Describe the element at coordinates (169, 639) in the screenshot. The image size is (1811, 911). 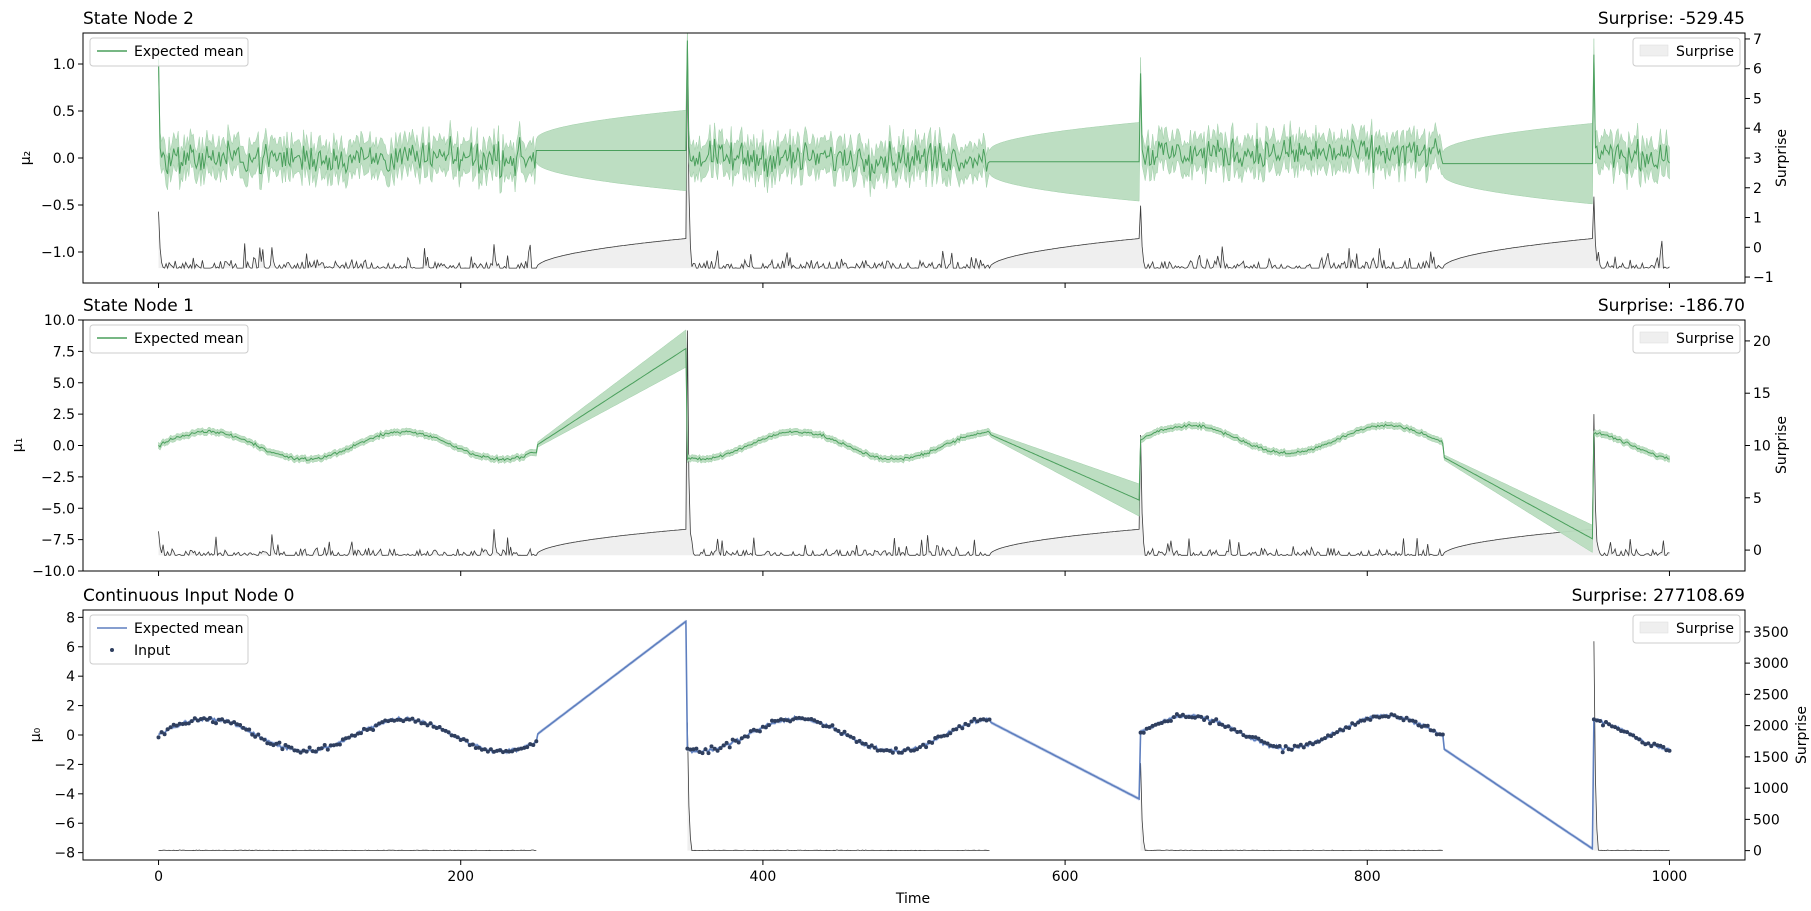
I see `legend: Expected mean Input` at that location.